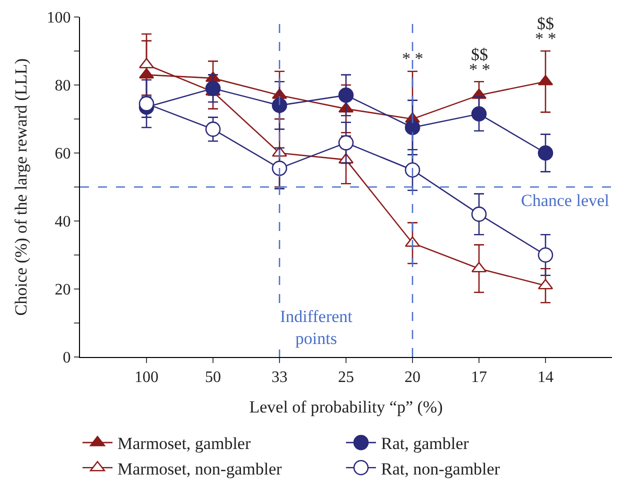  I want to click on y-tick-label: 60, so click(62, 154).